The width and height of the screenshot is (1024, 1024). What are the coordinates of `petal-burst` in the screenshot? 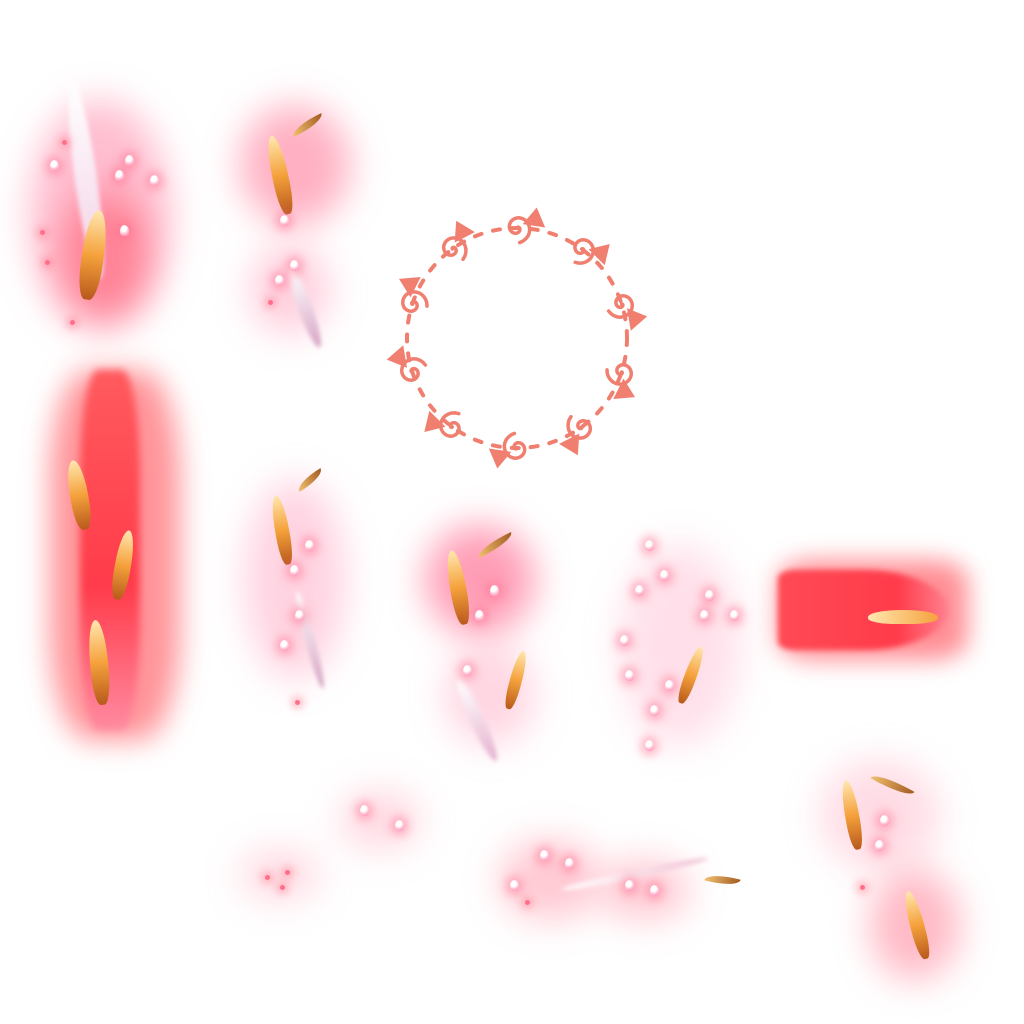 It's located at (680, 645).